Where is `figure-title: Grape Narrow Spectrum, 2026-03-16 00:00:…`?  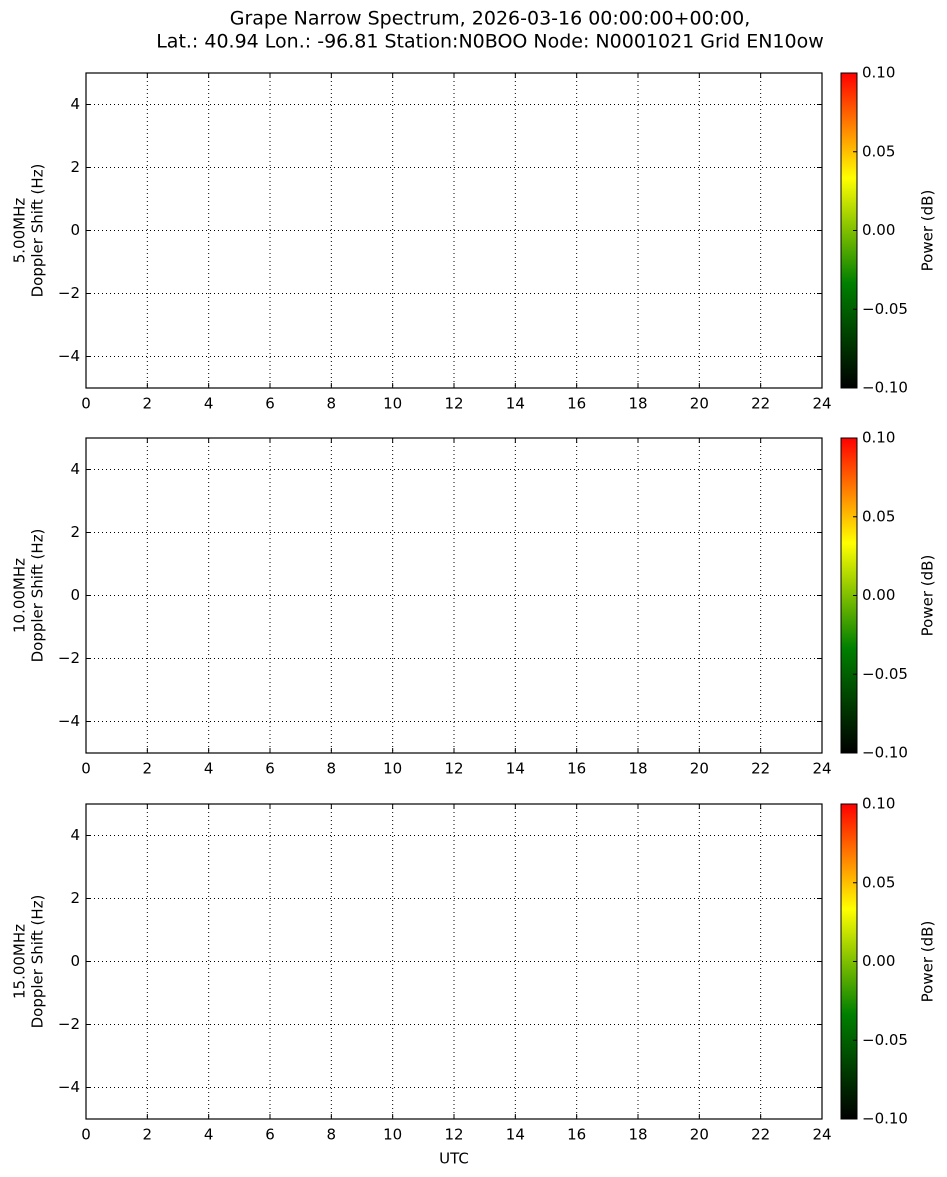 figure-title: Grape Narrow Spectrum, 2026-03-16 00:00:… is located at coordinates (490, 19).